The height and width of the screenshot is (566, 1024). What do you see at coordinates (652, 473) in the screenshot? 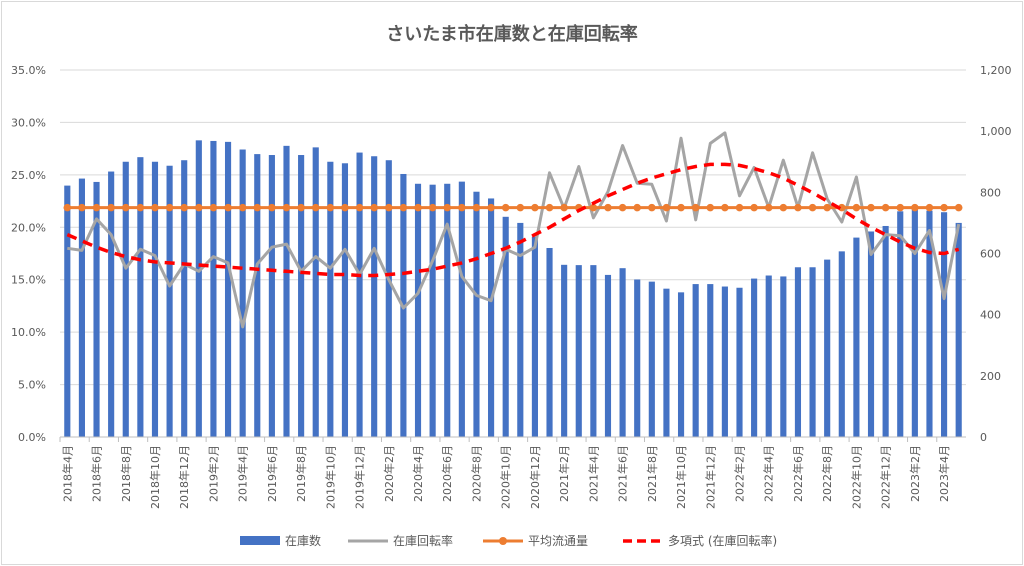
I see `x-tick-label: 2021年8月` at bounding box center [652, 473].